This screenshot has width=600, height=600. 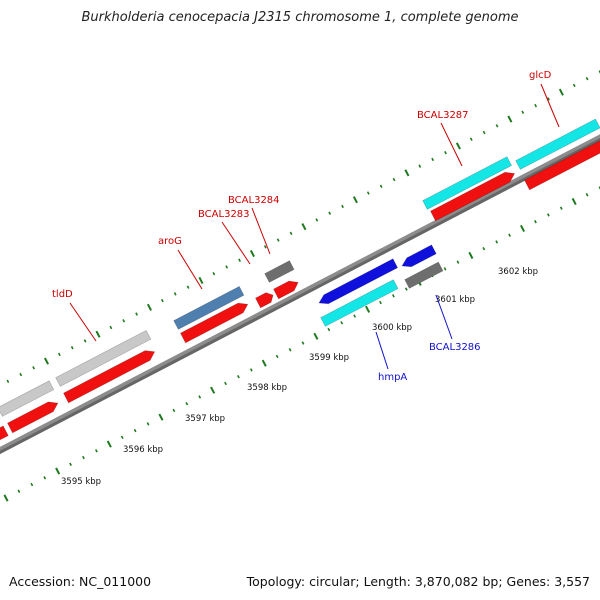 What do you see at coordinates (80, 581) in the screenshot?
I see `accession-text: Accession: NC_011000` at bounding box center [80, 581].